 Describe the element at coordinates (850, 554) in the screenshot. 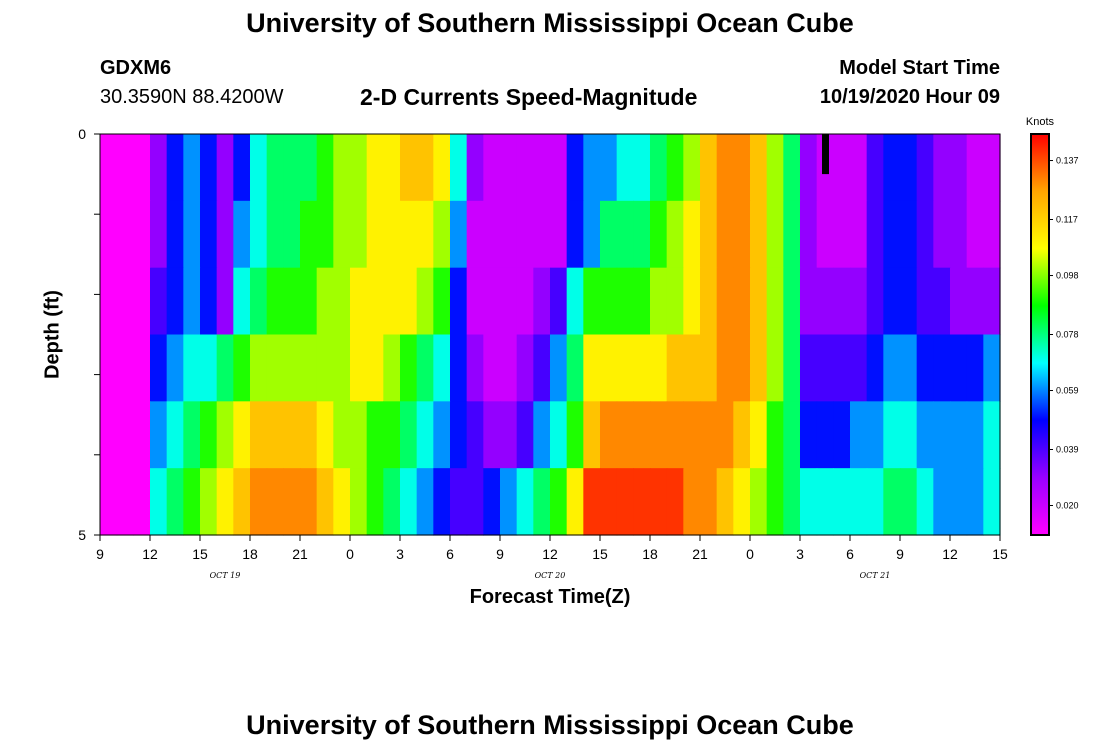

I see `x-tick-label: 6` at that location.